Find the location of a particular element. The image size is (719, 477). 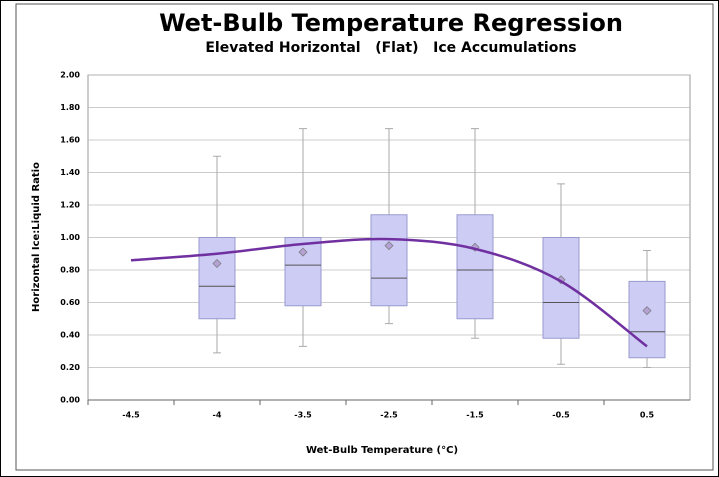

x-tick-label: 0.5 is located at coordinates (647, 415).